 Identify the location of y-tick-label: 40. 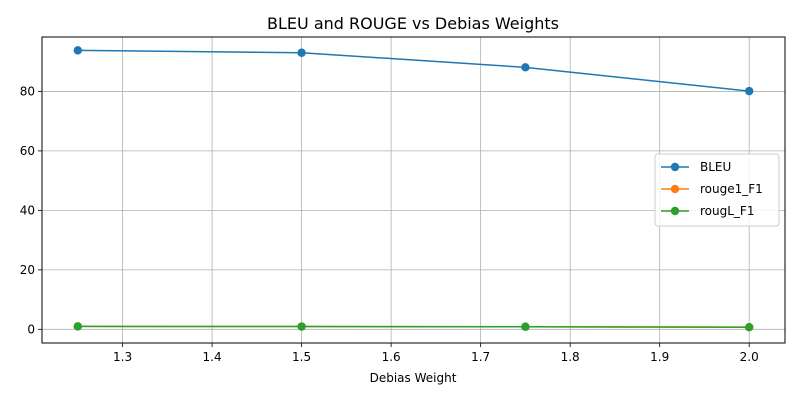
(27, 210).